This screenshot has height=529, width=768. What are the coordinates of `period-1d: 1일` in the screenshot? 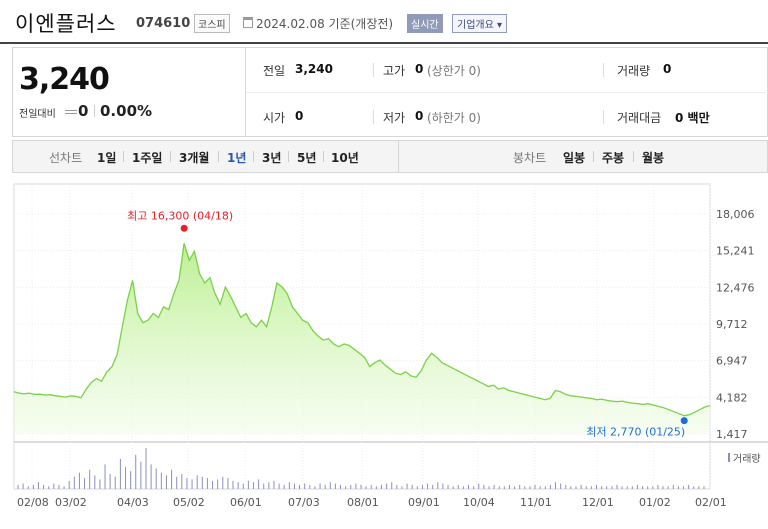 It's located at (107, 158).